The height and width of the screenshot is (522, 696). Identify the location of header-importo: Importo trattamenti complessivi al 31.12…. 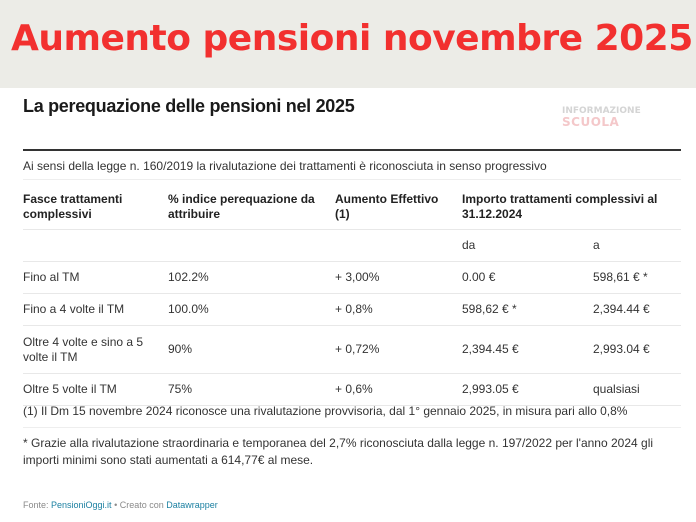
(560, 206).